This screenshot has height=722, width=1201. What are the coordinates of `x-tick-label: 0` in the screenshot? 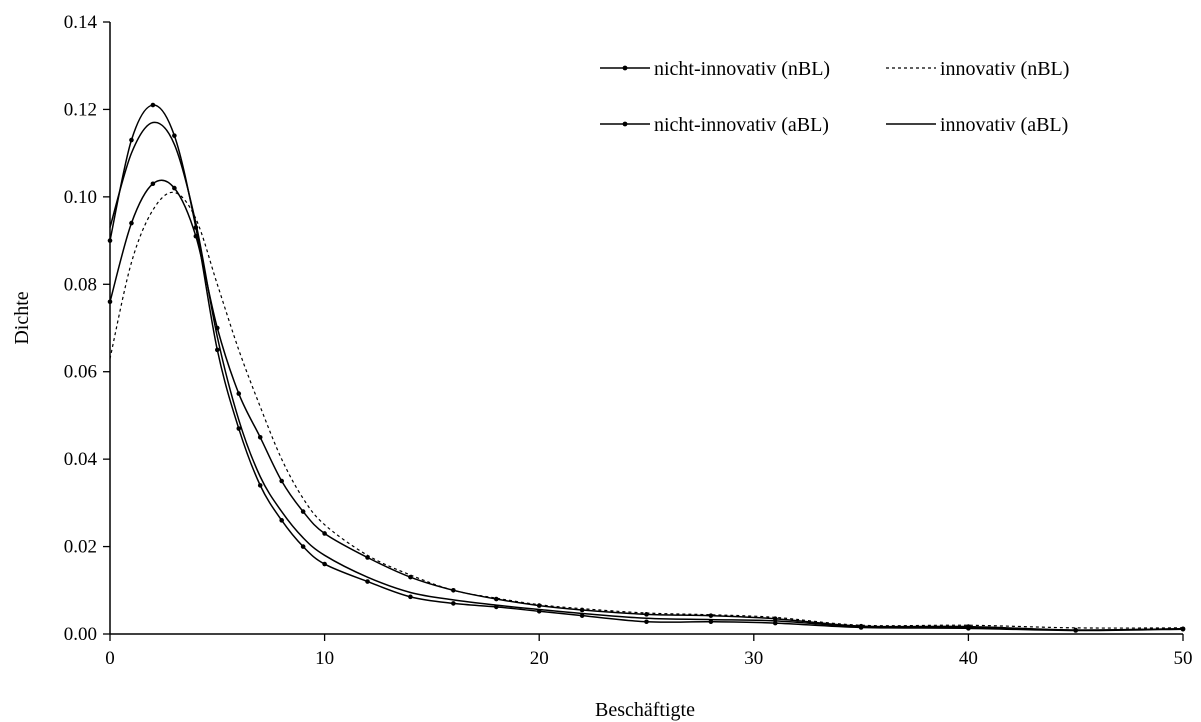 It's located at (110, 658).